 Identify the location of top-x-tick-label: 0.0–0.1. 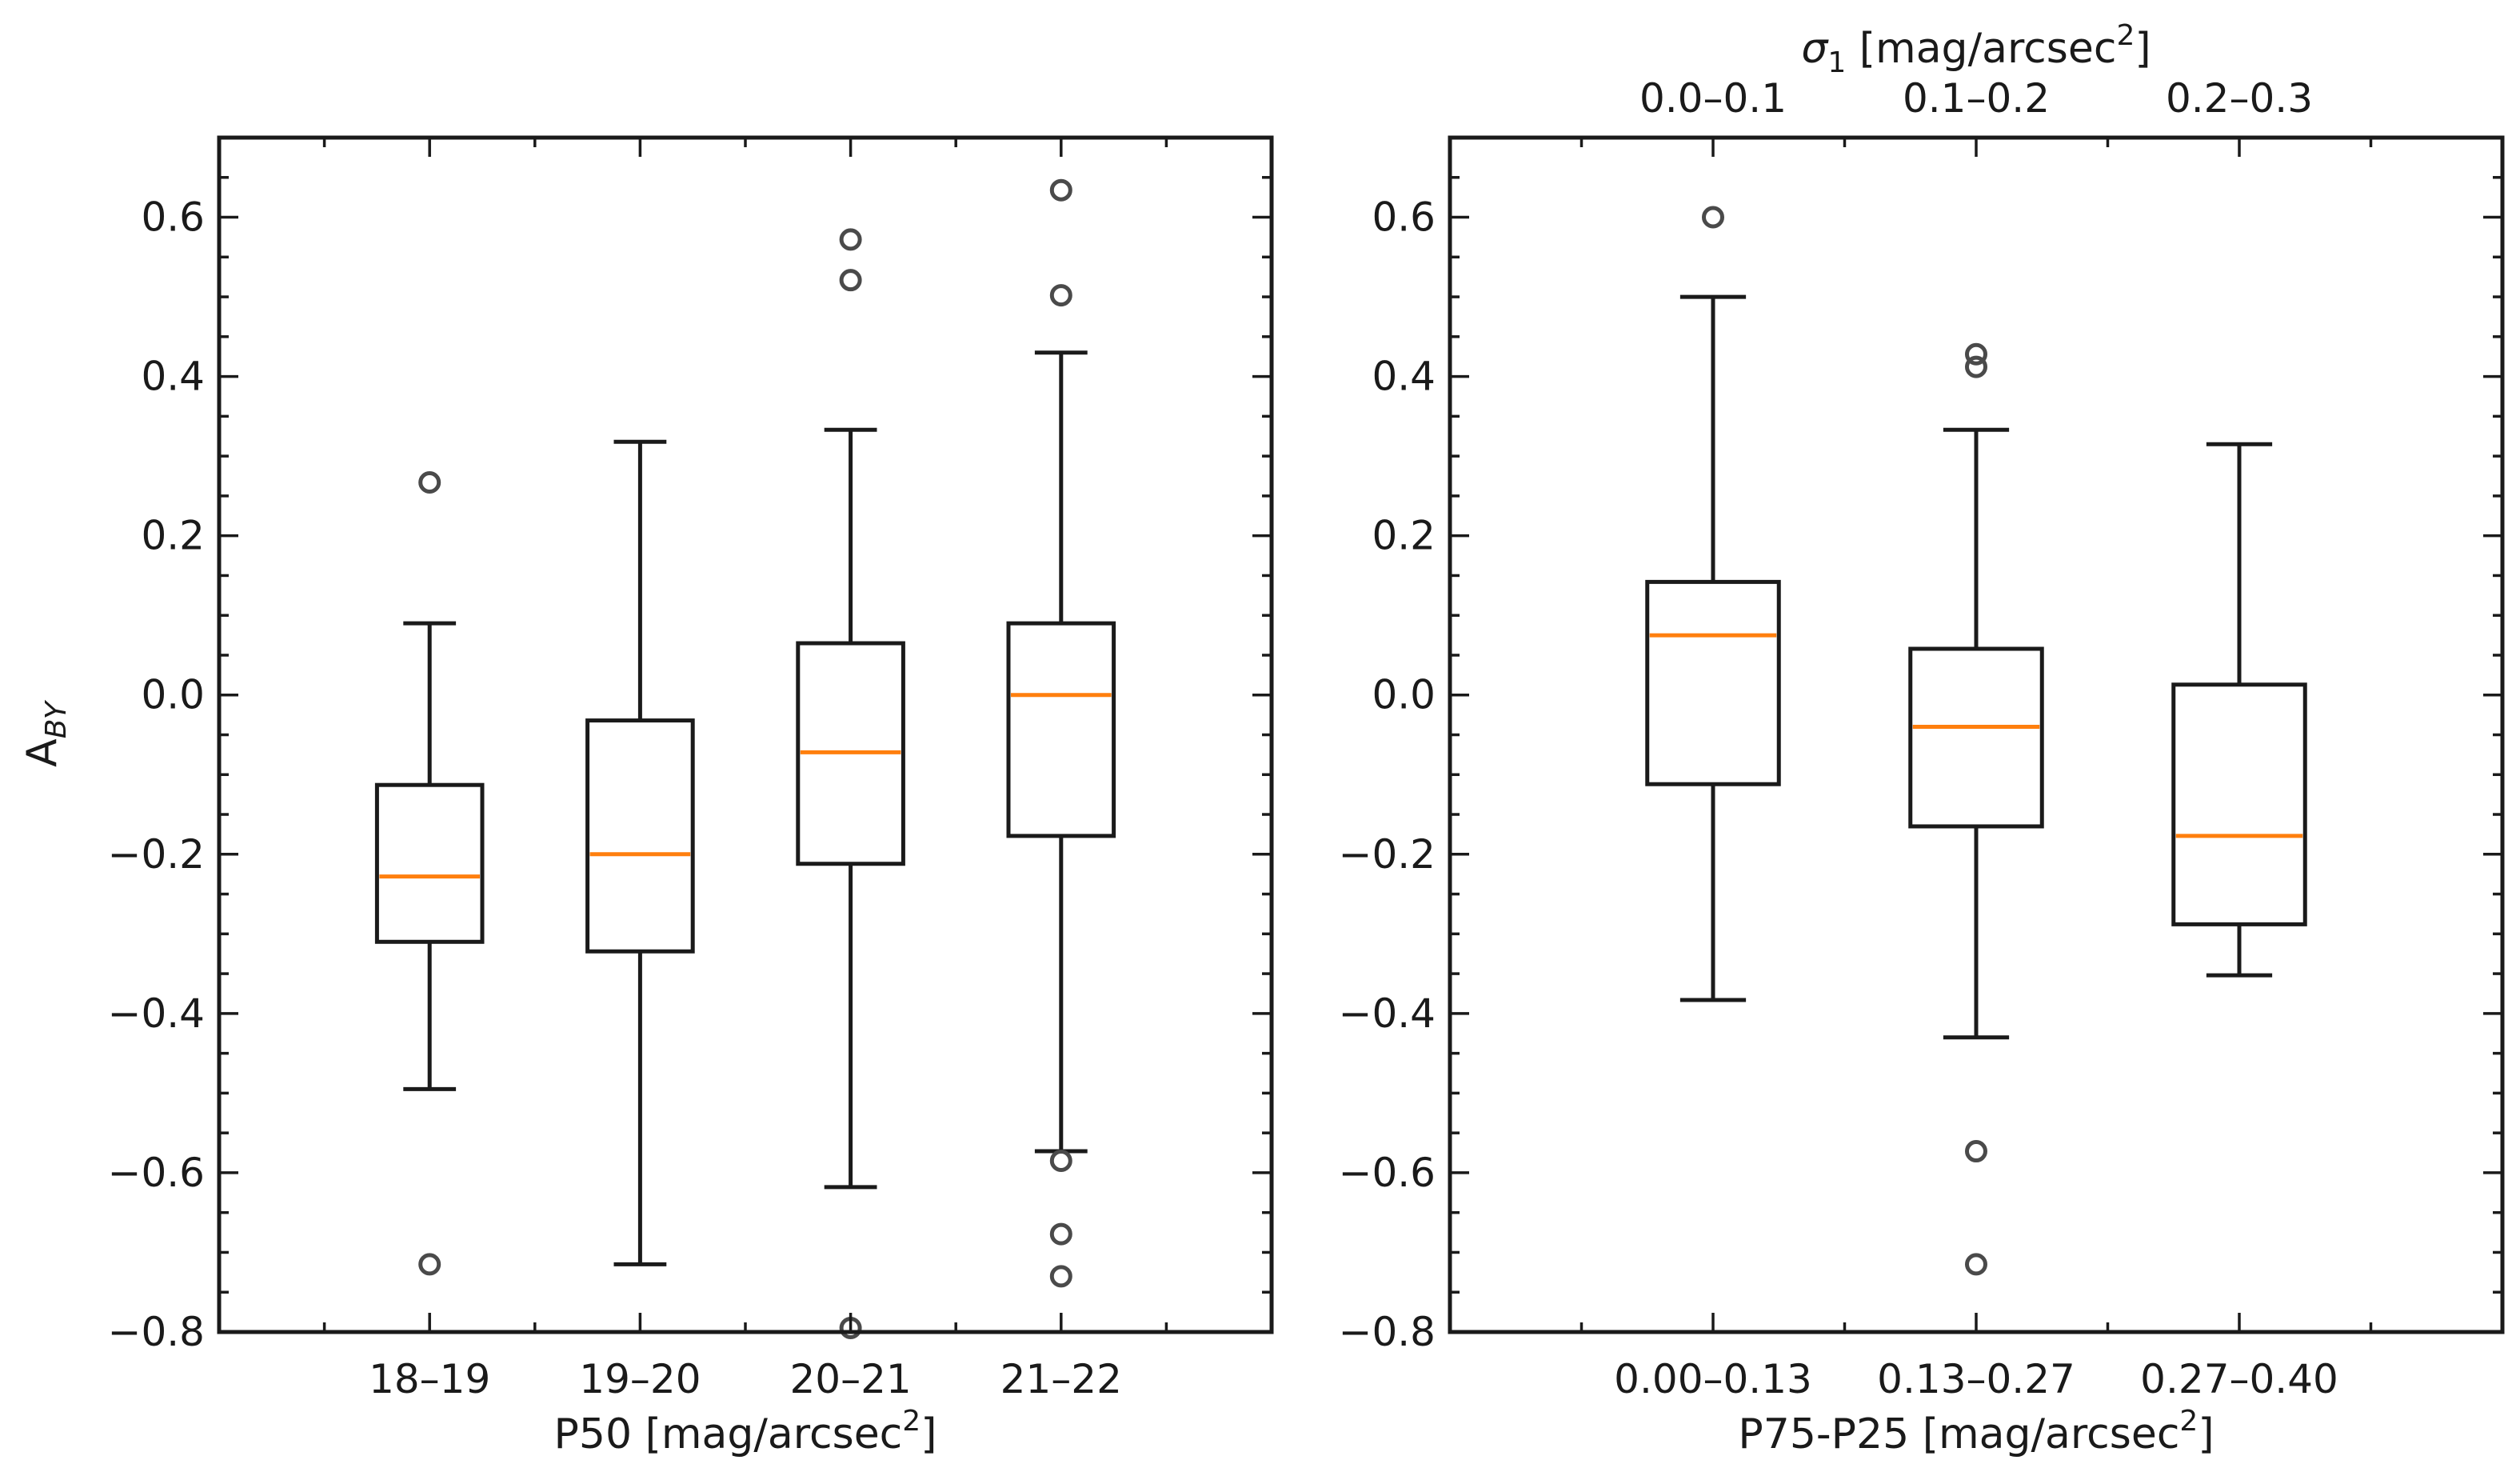
(1713, 98).